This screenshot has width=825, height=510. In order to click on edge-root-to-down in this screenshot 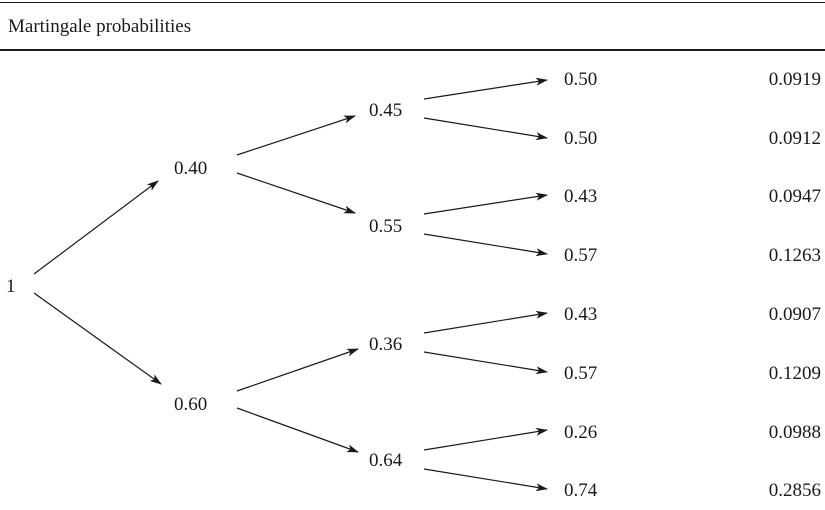, I will do `click(97, 338)`.